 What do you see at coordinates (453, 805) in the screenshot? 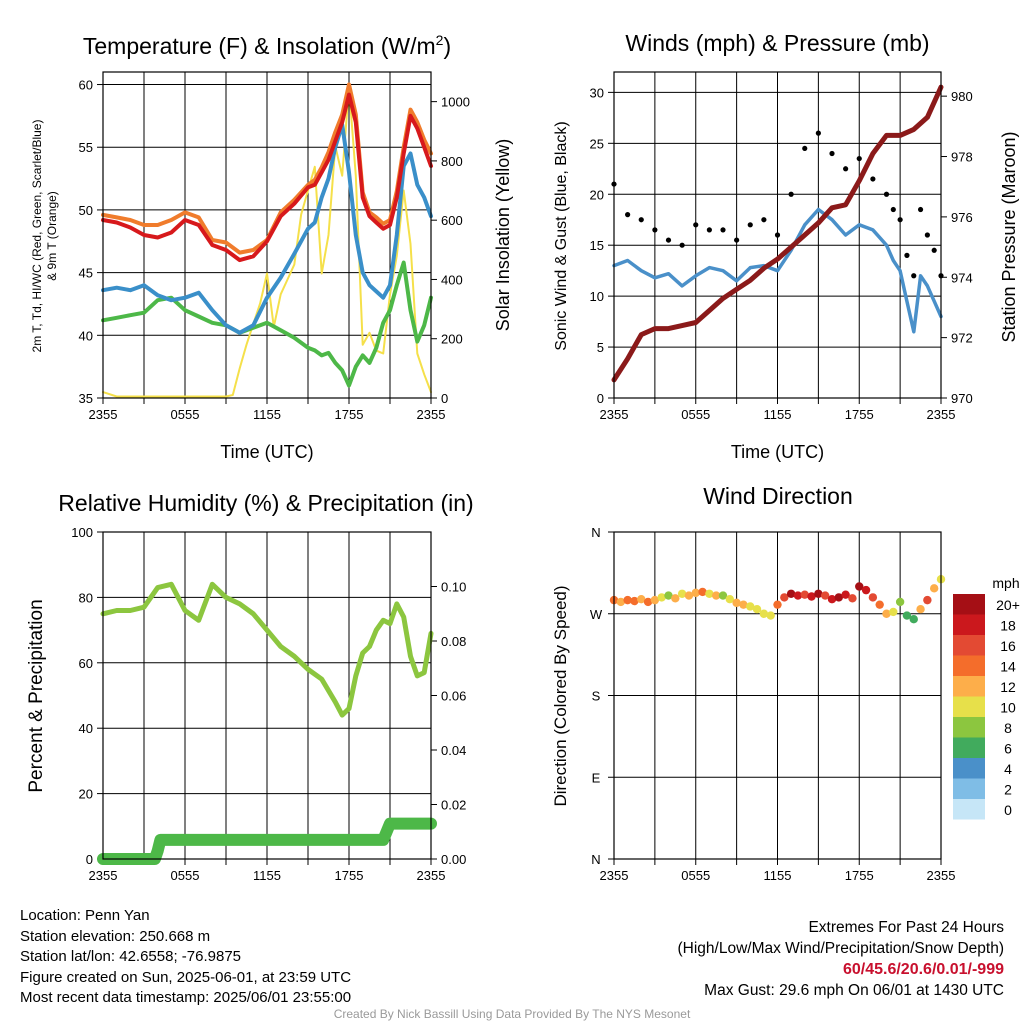
I see `y2-tick-label: 0.02` at bounding box center [453, 805].